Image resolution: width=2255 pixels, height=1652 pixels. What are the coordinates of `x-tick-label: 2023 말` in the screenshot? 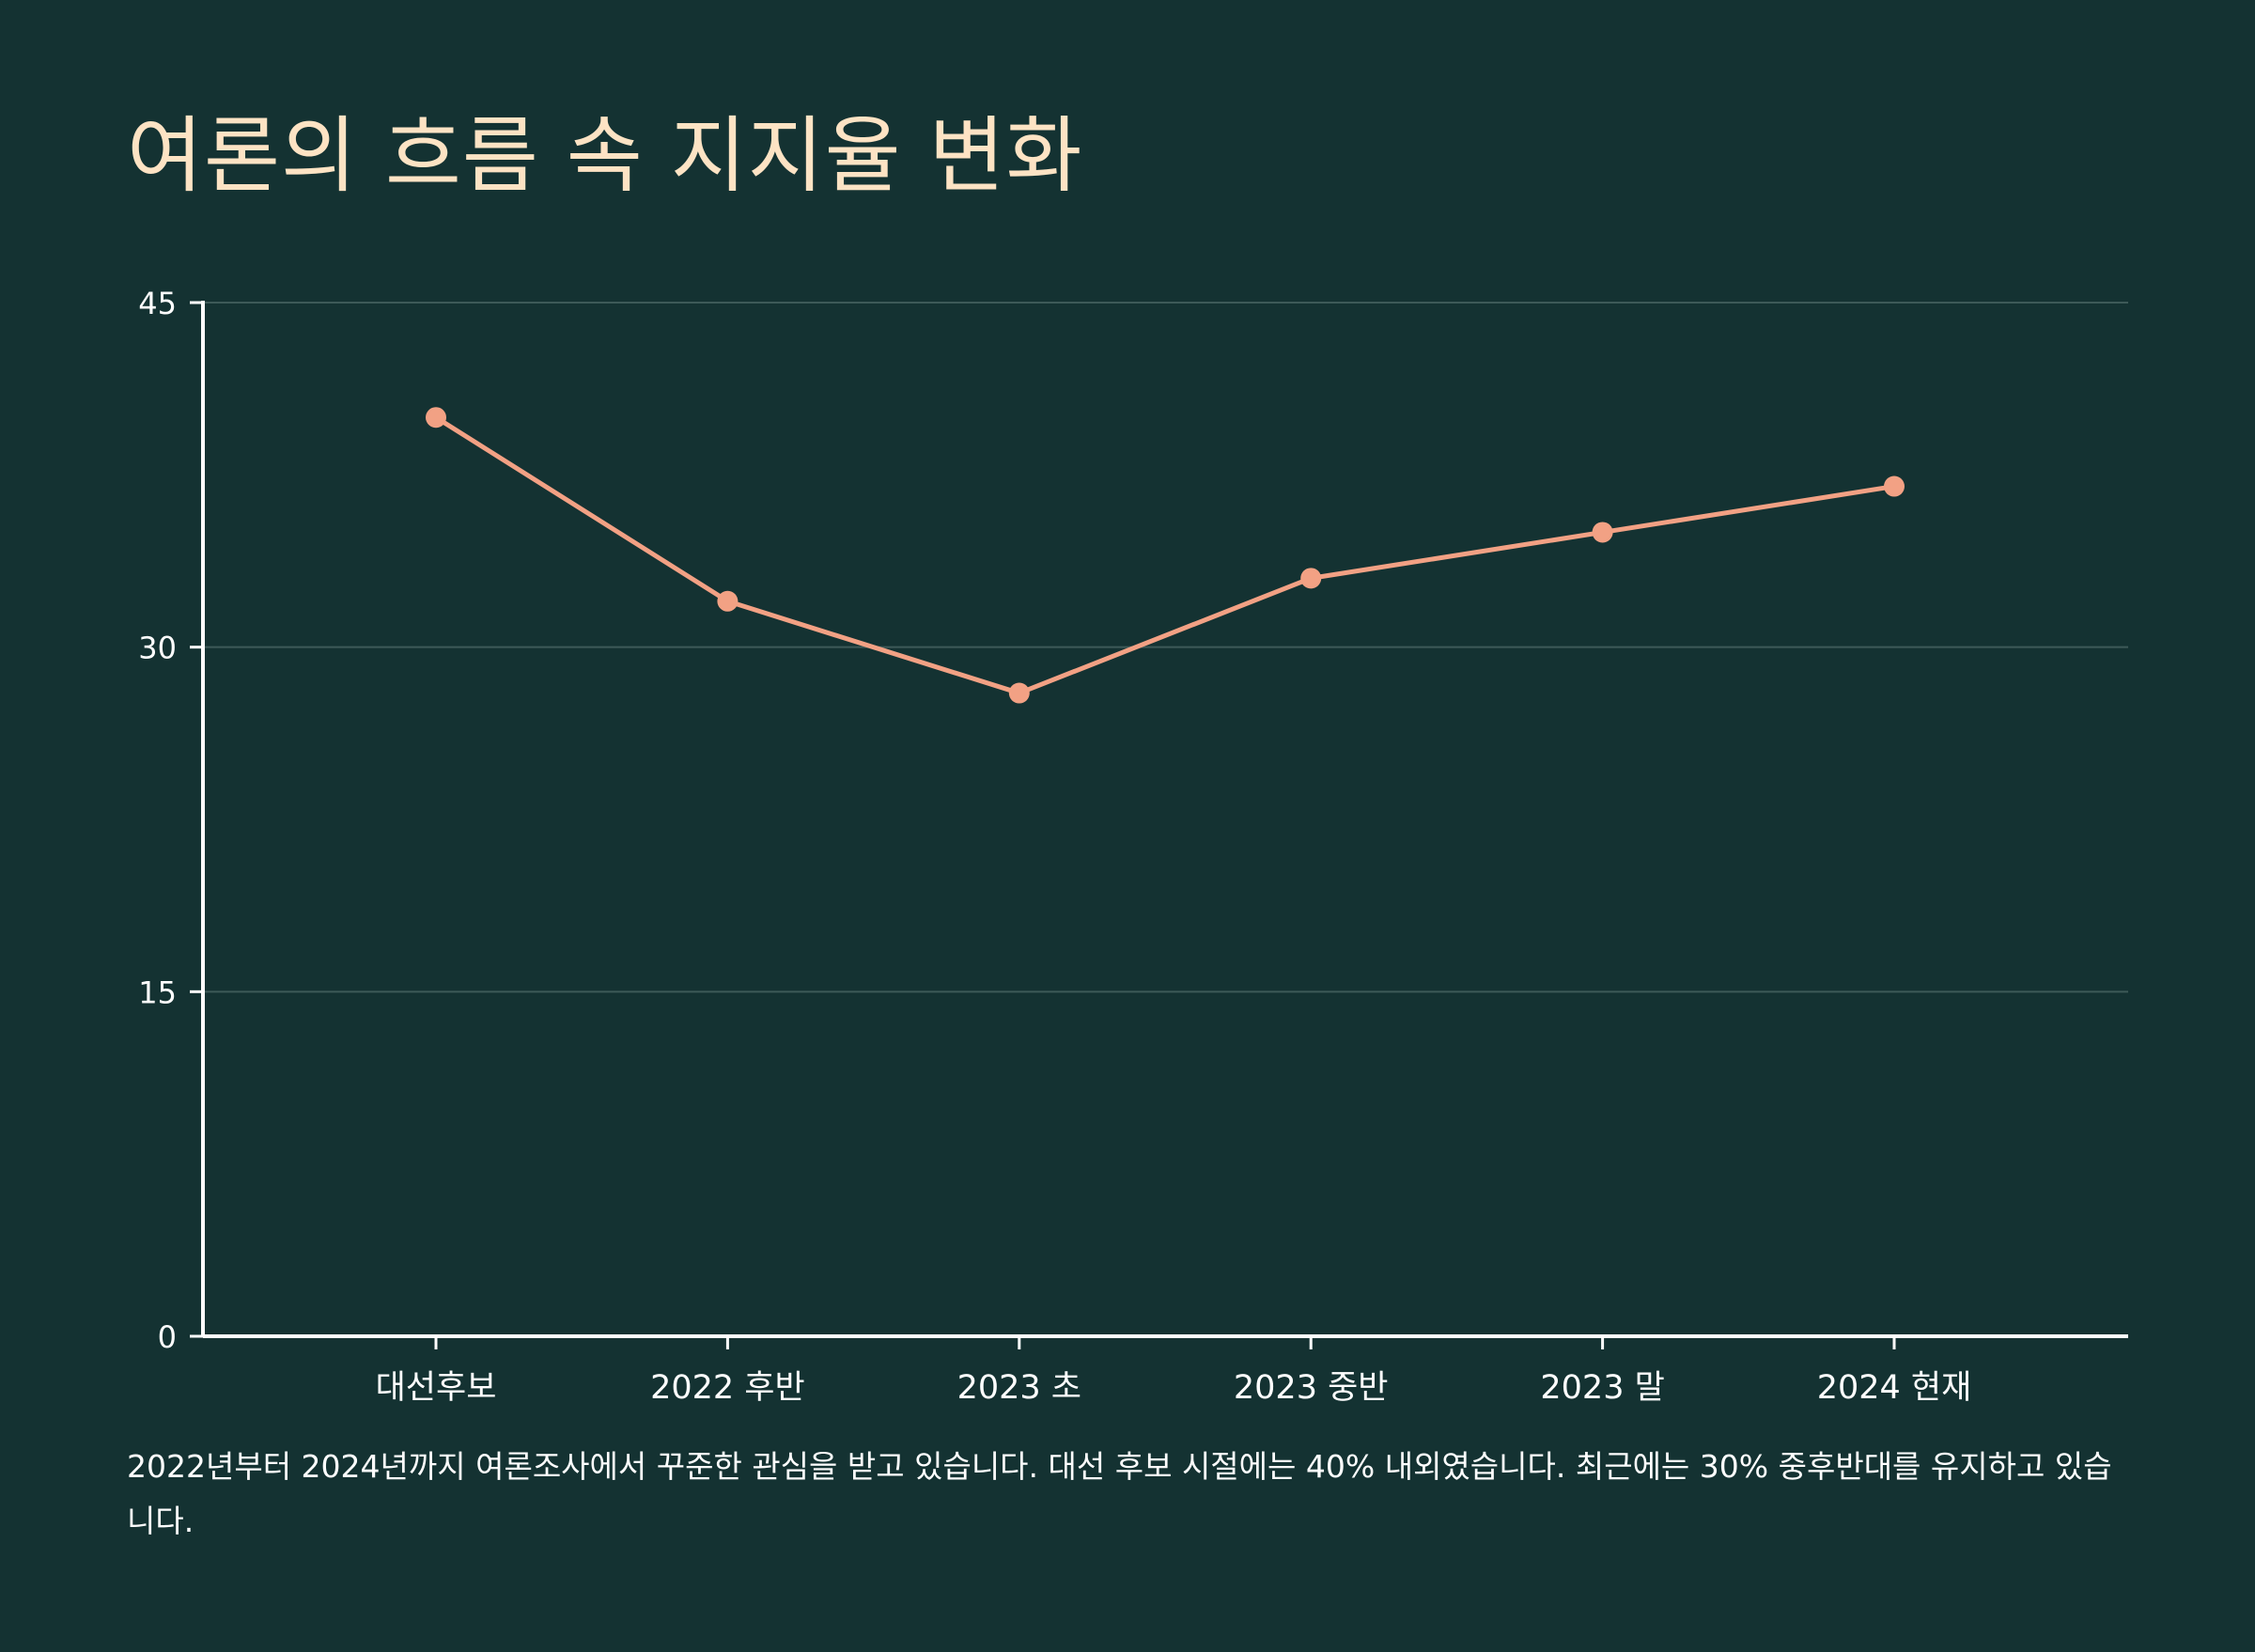 It's located at (1602, 1388).